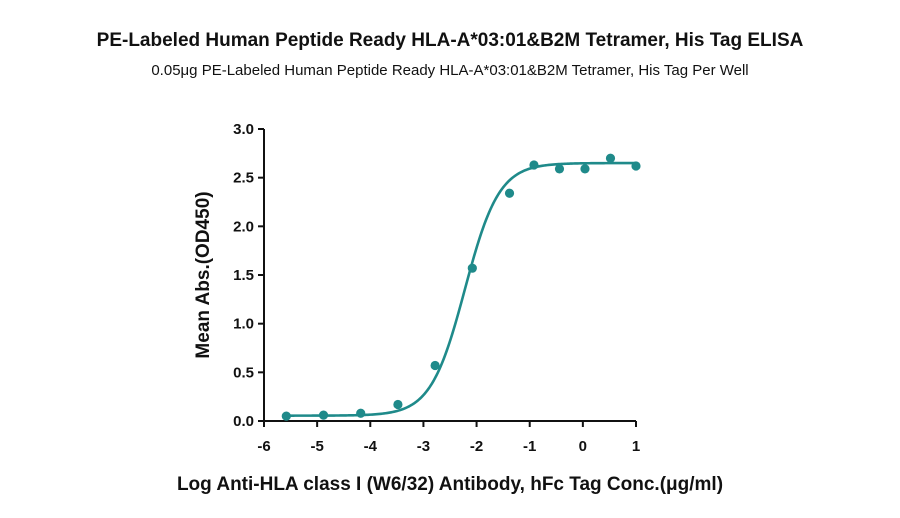 Image resolution: width=900 pixels, height=518 pixels. What do you see at coordinates (203, 274) in the screenshot?
I see `y-axis-label: Mean Abs.(OD450)` at bounding box center [203, 274].